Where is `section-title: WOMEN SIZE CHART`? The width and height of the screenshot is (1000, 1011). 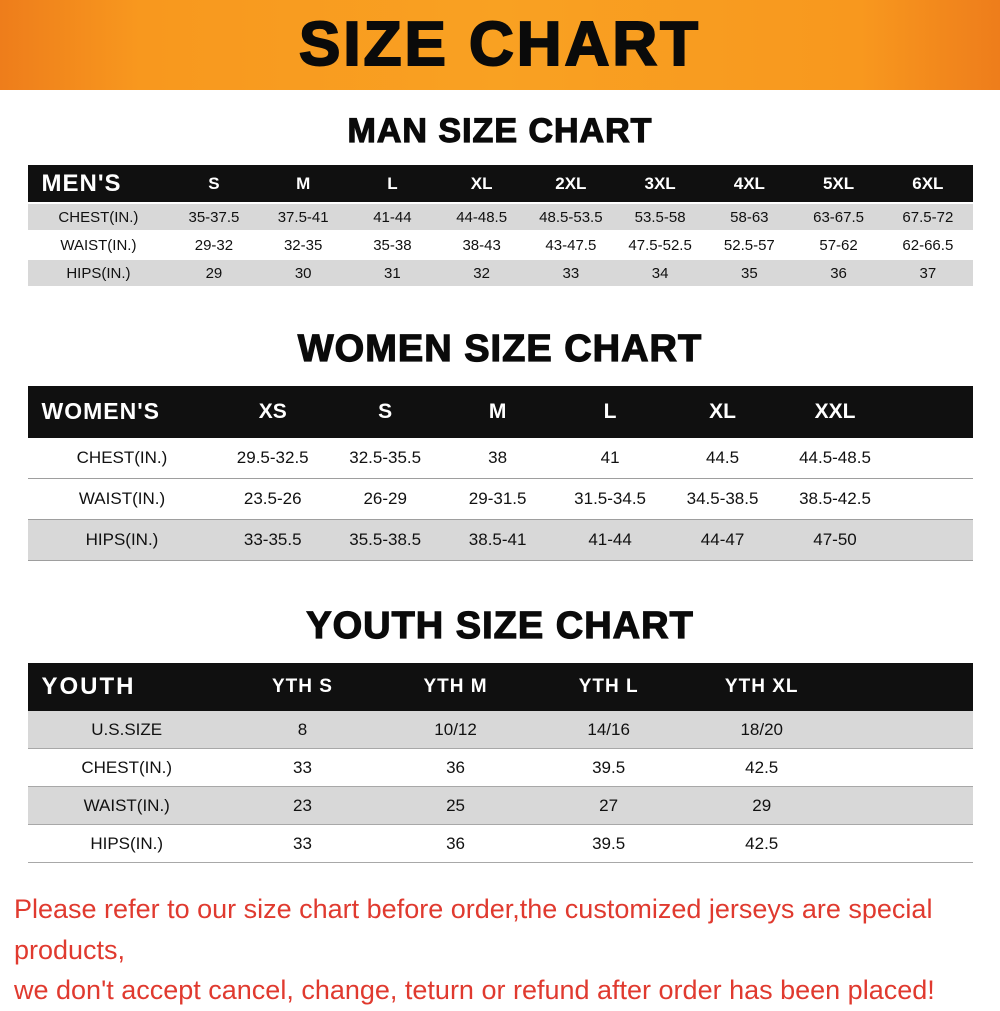 section-title: WOMEN SIZE CHART is located at coordinates (500, 349).